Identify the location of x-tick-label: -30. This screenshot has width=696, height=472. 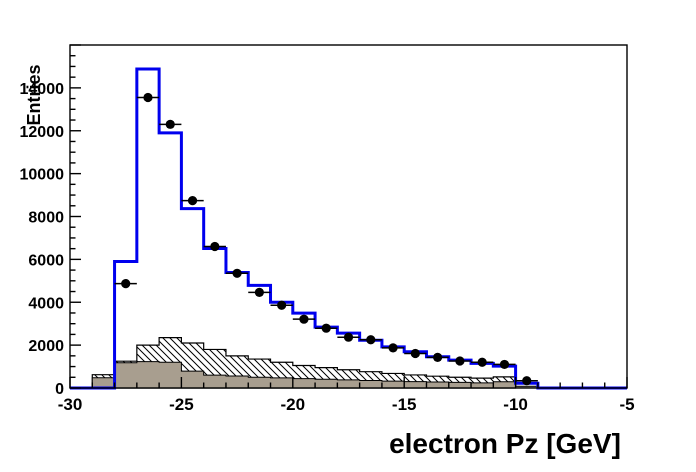
(70, 404).